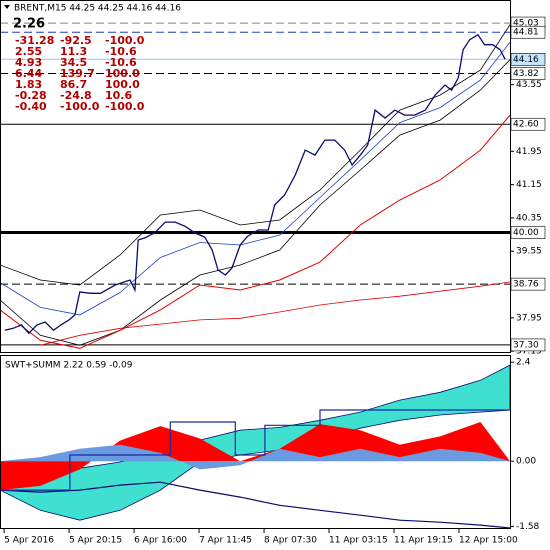 Image resolution: width=550 pixels, height=550 pixels. I want to click on stat-cell: 4.93, so click(28, 62).